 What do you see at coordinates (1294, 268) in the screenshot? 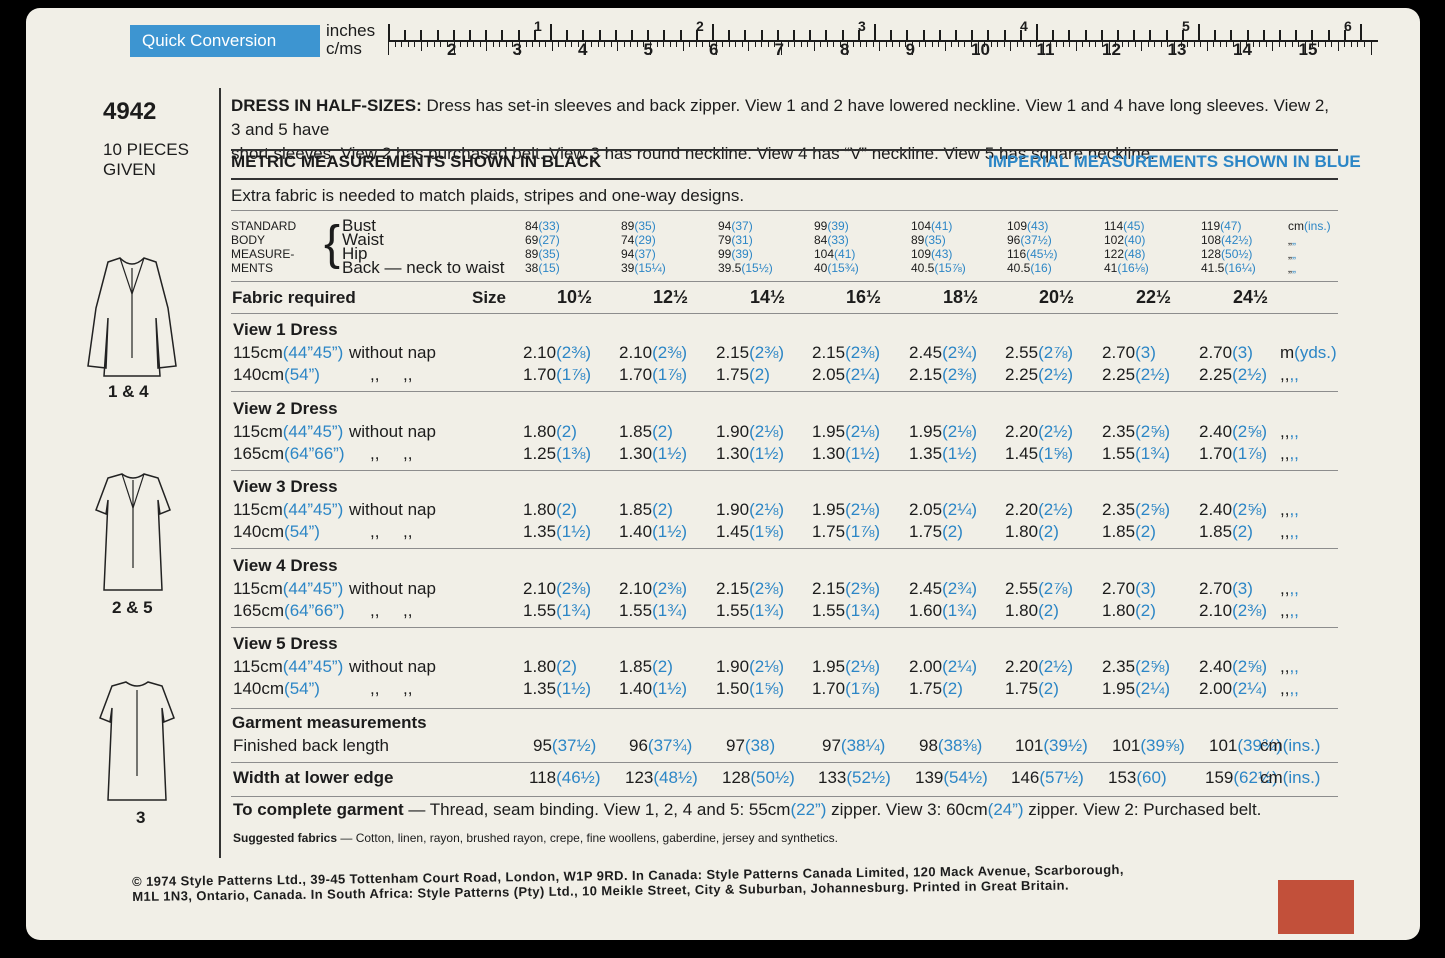
I see `imperial-value: „` at bounding box center [1294, 268].